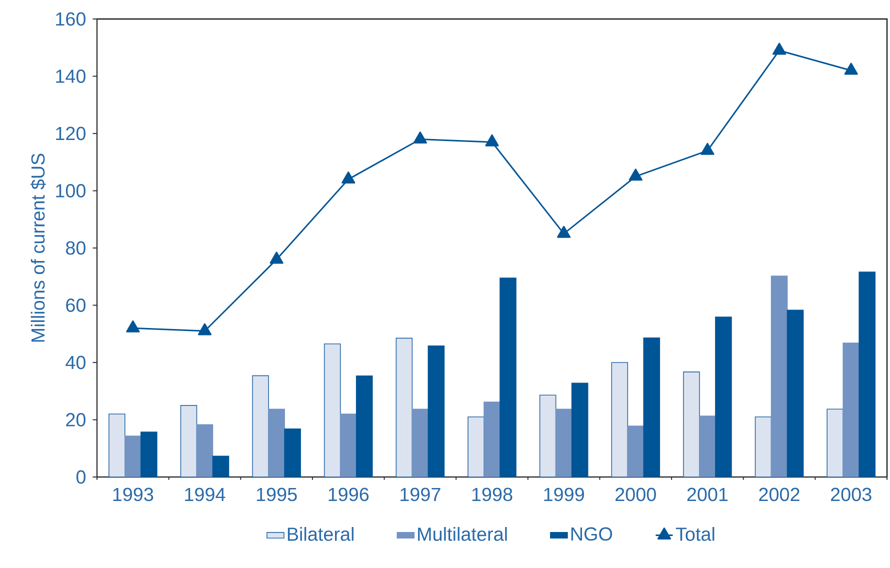 This screenshot has width=890, height=568. I want to click on x-tick-label: 1996, so click(348, 495).